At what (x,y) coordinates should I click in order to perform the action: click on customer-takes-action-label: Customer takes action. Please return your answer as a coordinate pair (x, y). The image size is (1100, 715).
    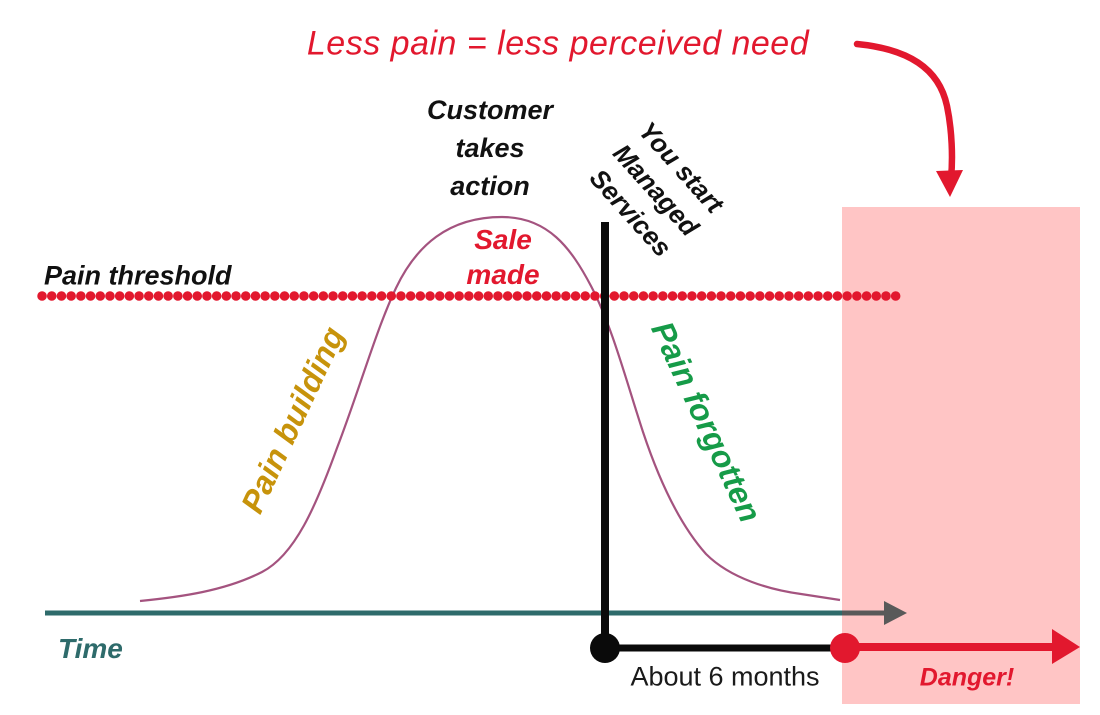
    Looking at the image, I should click on (490, 148).